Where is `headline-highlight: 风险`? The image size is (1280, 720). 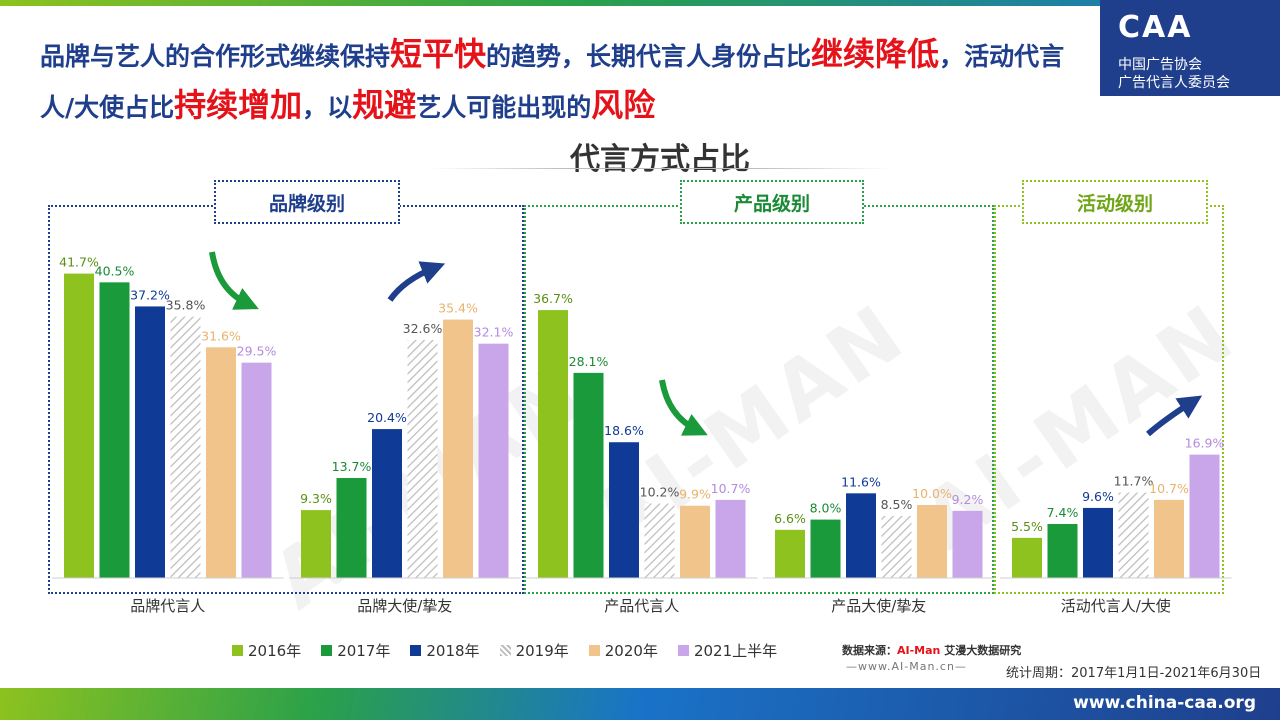 headline-highlight: 风险 is located at coordinates (623, 105).